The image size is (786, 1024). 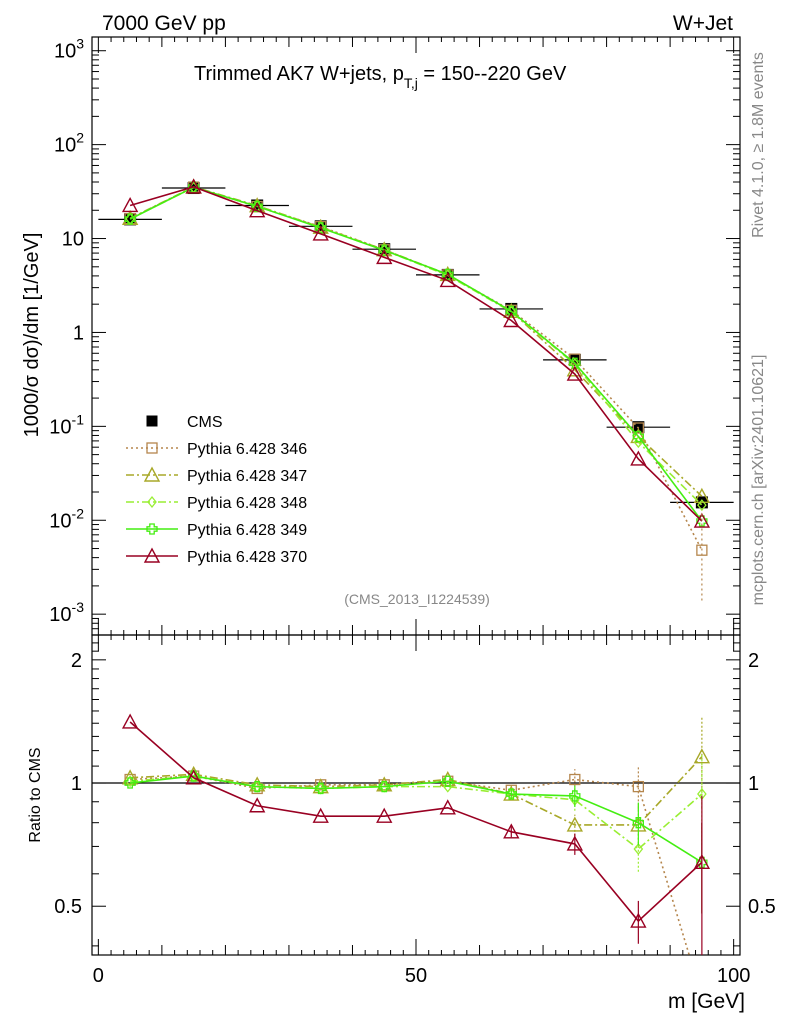 I want to click on legend-item: Pythia 6.428 346, so click(x=216, y=449).